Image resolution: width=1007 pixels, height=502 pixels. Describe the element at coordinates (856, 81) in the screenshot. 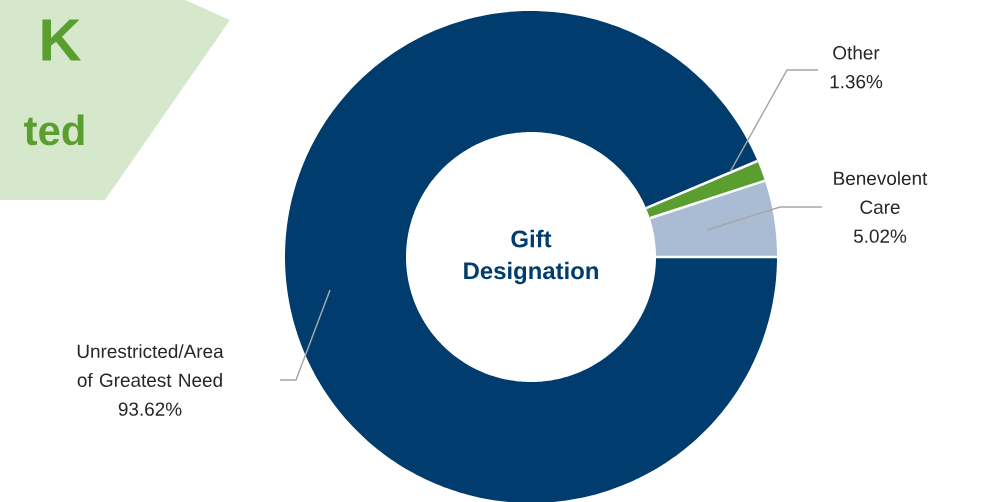

I see `data-label: 1.36%` at that location.